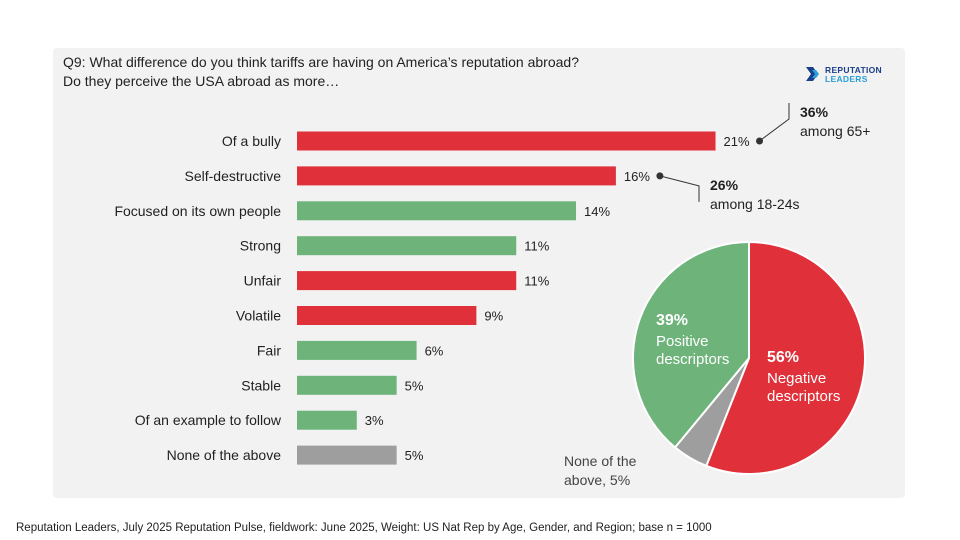 This screenshot has height=540, width=960. I want to click on category-label-stable: Stable, so click(261, 385).